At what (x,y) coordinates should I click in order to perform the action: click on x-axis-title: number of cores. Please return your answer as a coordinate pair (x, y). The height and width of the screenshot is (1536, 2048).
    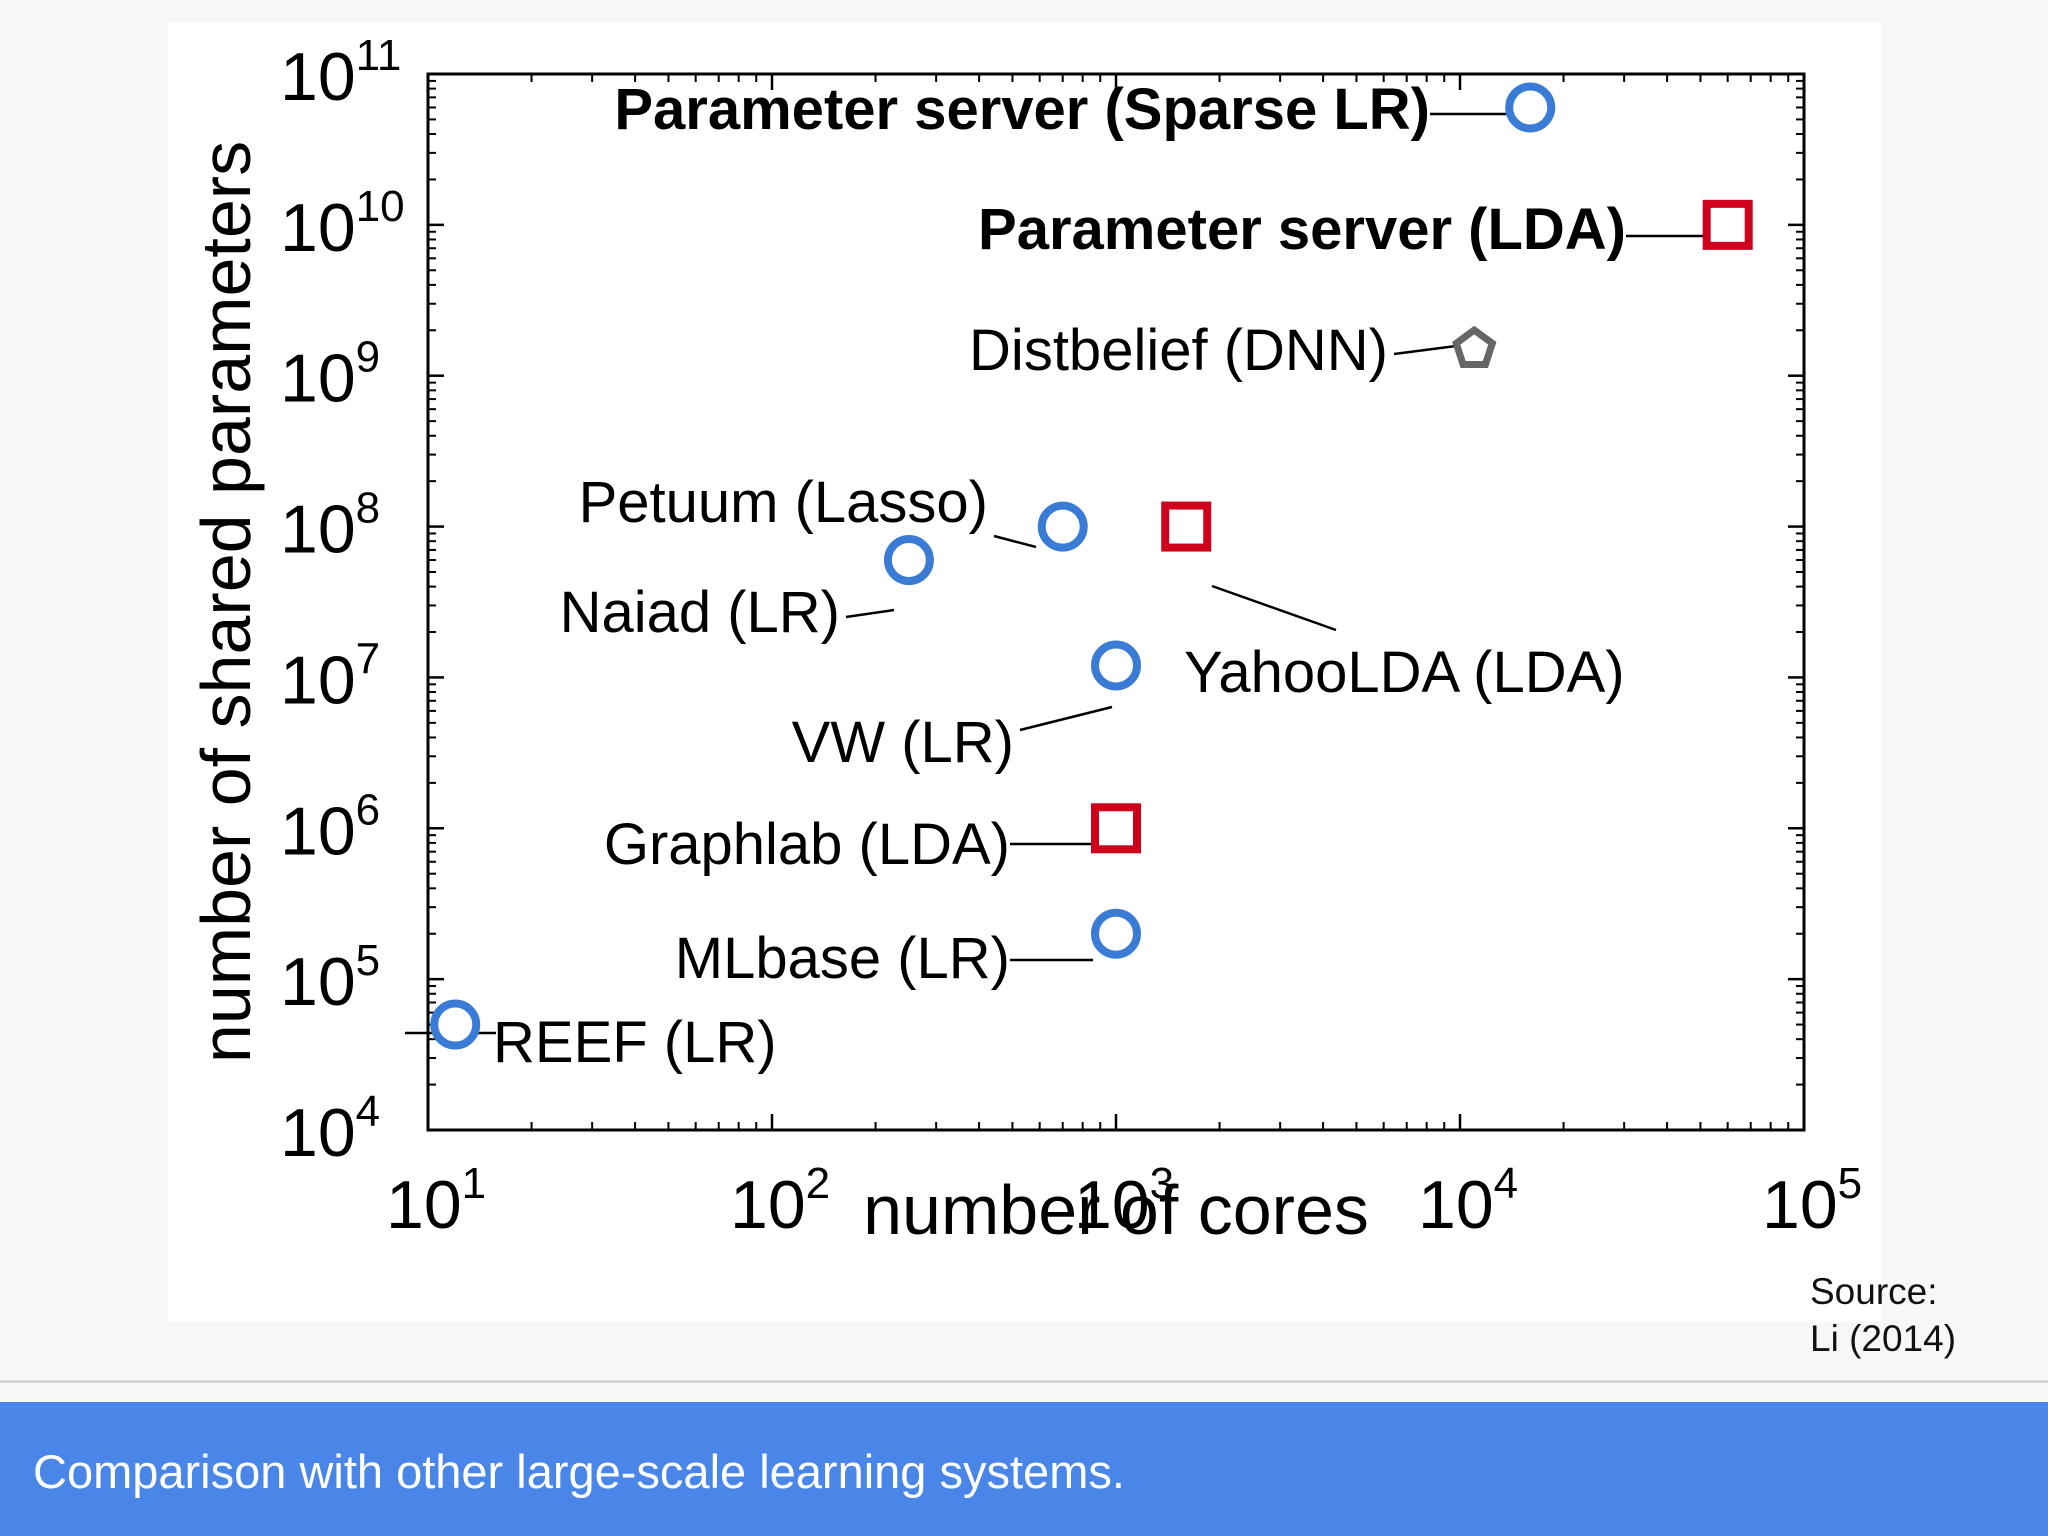
    Looking at the image, I should click on (1116, 1210).